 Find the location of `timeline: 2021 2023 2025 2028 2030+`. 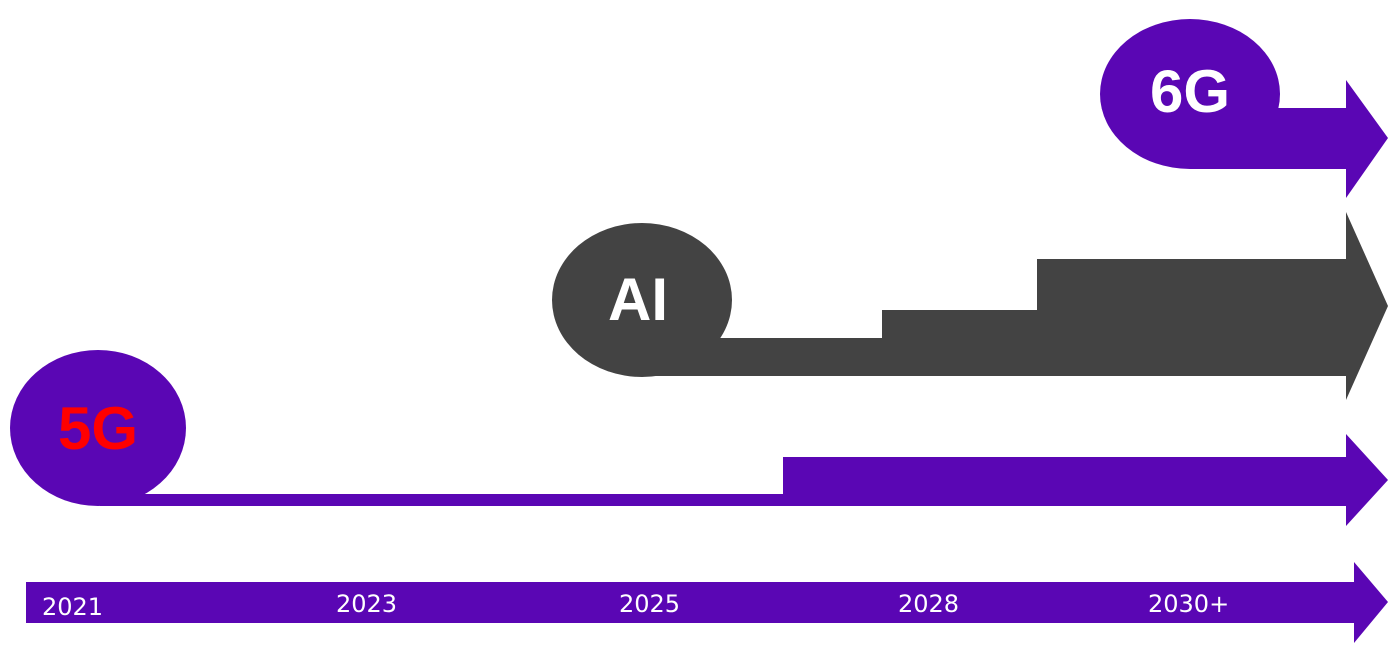

timeline: 2021 2023 2025 2028 2030+ is located at coordinates (707, 602).